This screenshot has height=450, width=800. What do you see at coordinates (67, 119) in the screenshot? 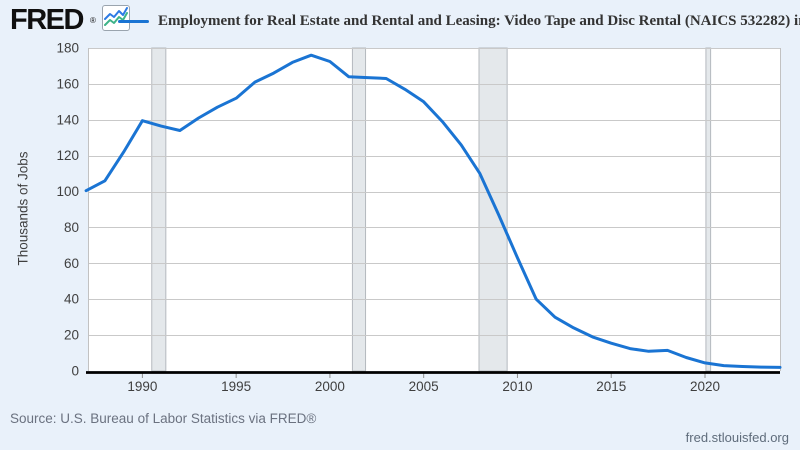
I see `y-tick-label: 140` at bounding box center [67, 119].